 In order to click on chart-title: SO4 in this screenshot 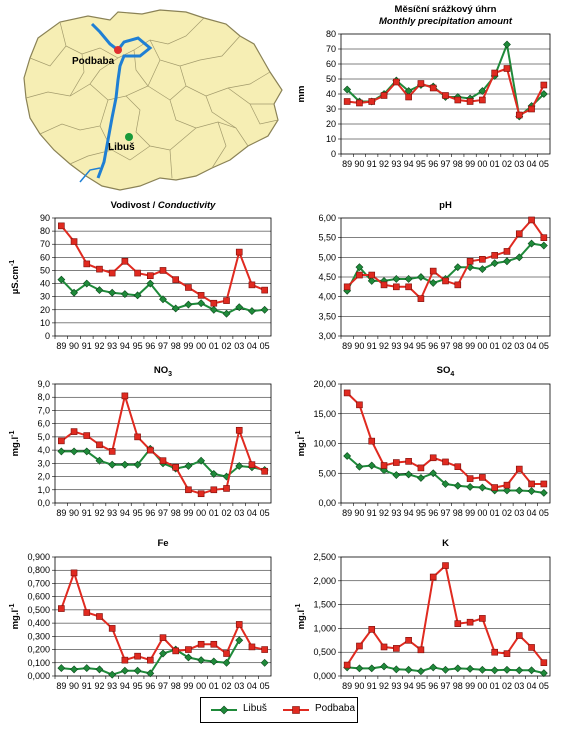, I will do `click(446, 371)`.